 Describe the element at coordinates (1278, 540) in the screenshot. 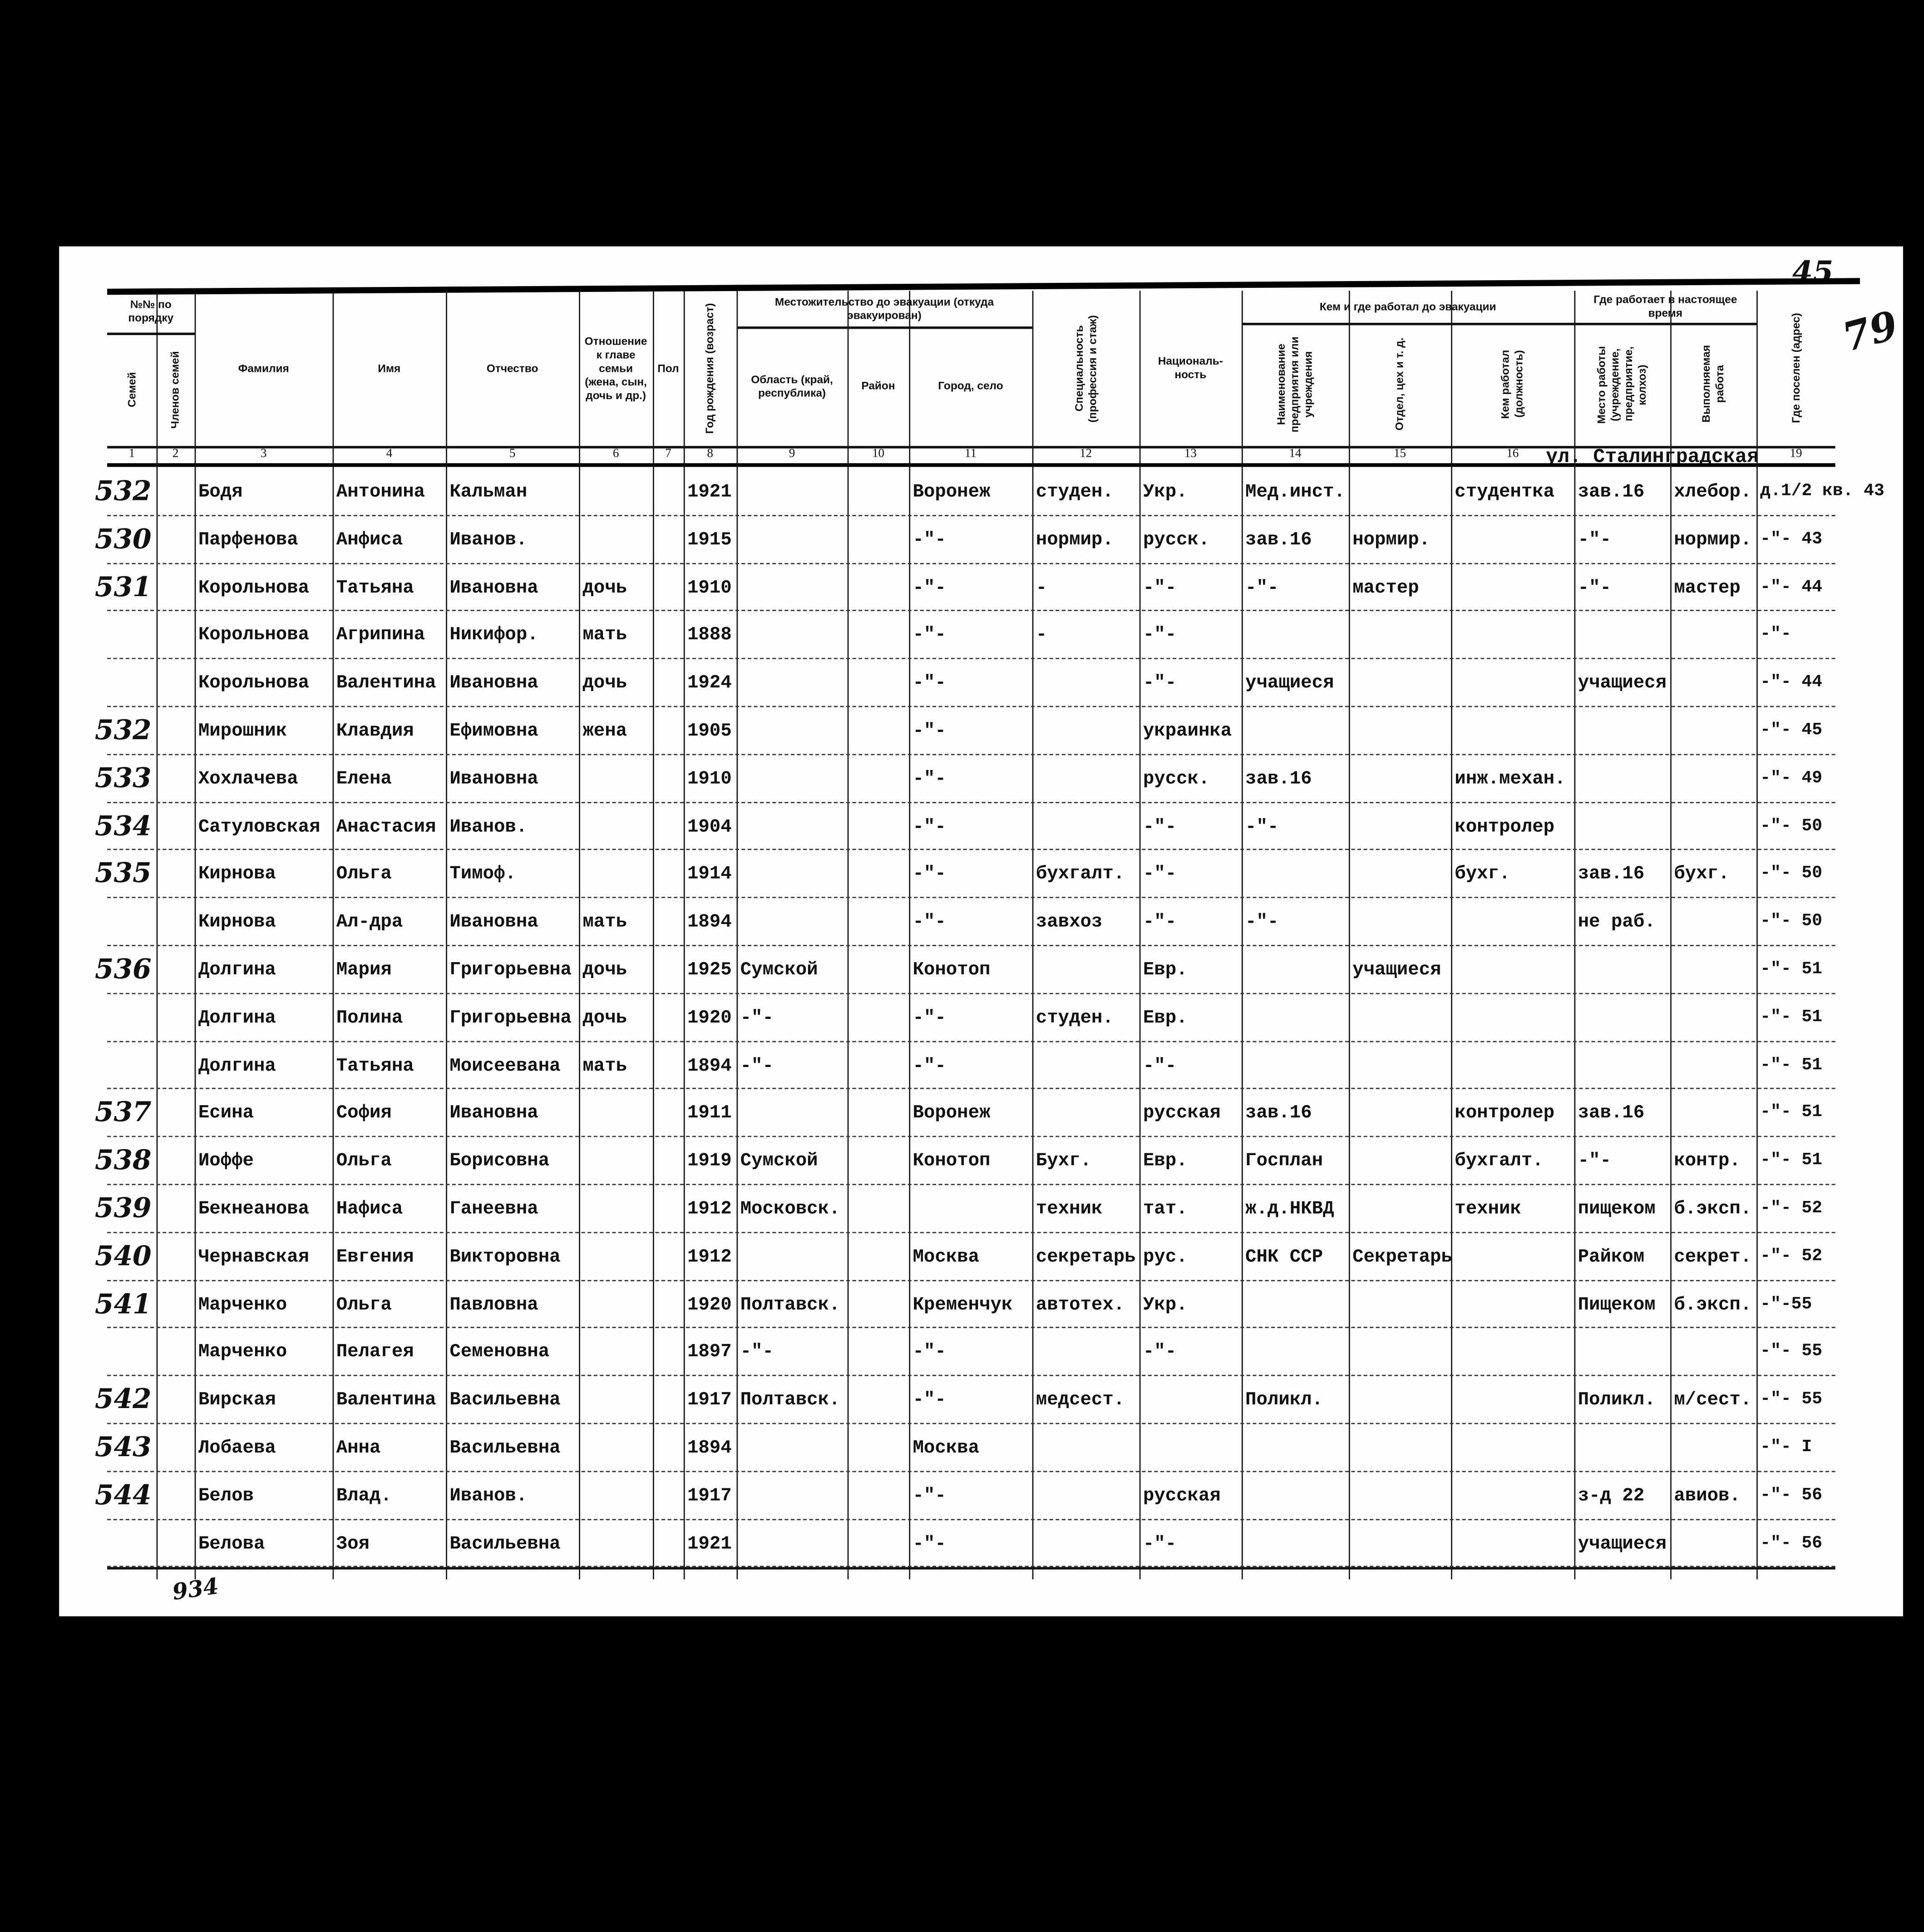

I see `enterprise-cell: зав.16` at that location.